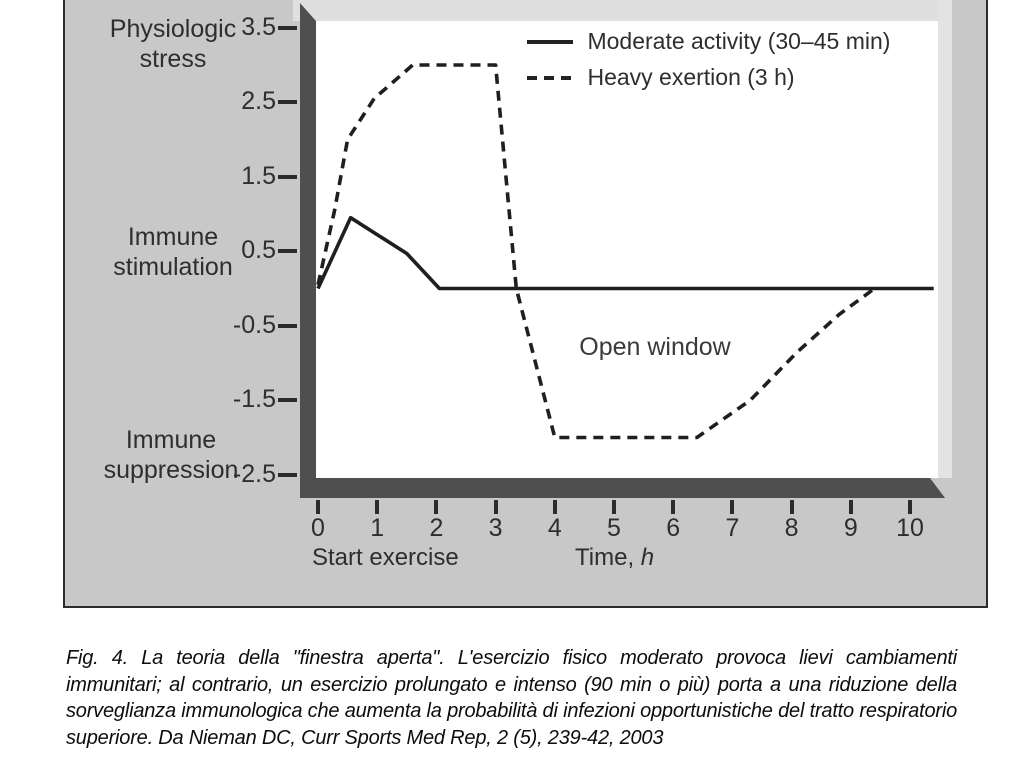 The width and height of the screenshot is (1021, 763). Describe the element at coordinates (850, 528) in the screenshot. I see `x-tick-label: 9` at that location.